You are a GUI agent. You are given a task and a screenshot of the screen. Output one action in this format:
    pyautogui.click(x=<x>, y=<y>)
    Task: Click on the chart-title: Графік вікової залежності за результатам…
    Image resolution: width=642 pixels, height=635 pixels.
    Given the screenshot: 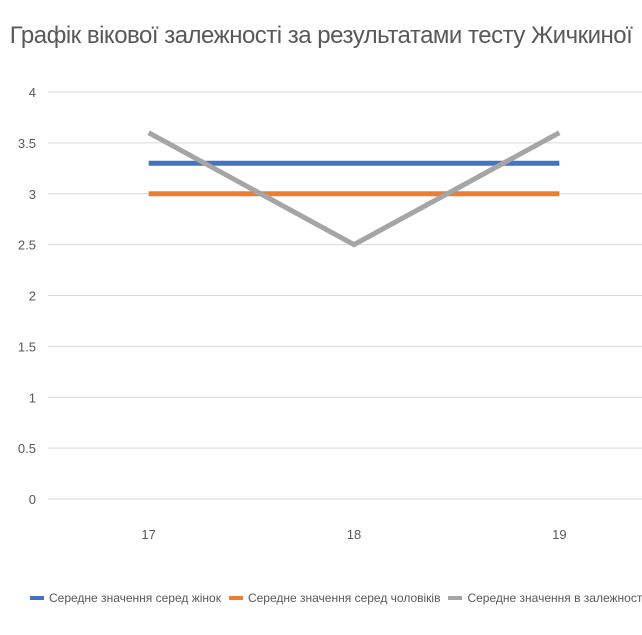 What is the action you would take?
    pyautogui.click(x=321, y=35)
    